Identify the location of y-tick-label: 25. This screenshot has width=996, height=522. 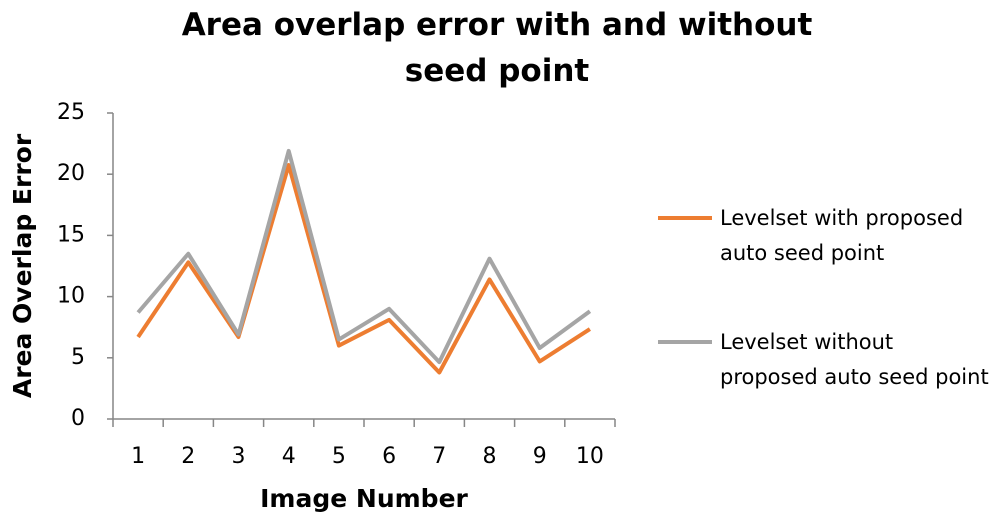
(71, 112).